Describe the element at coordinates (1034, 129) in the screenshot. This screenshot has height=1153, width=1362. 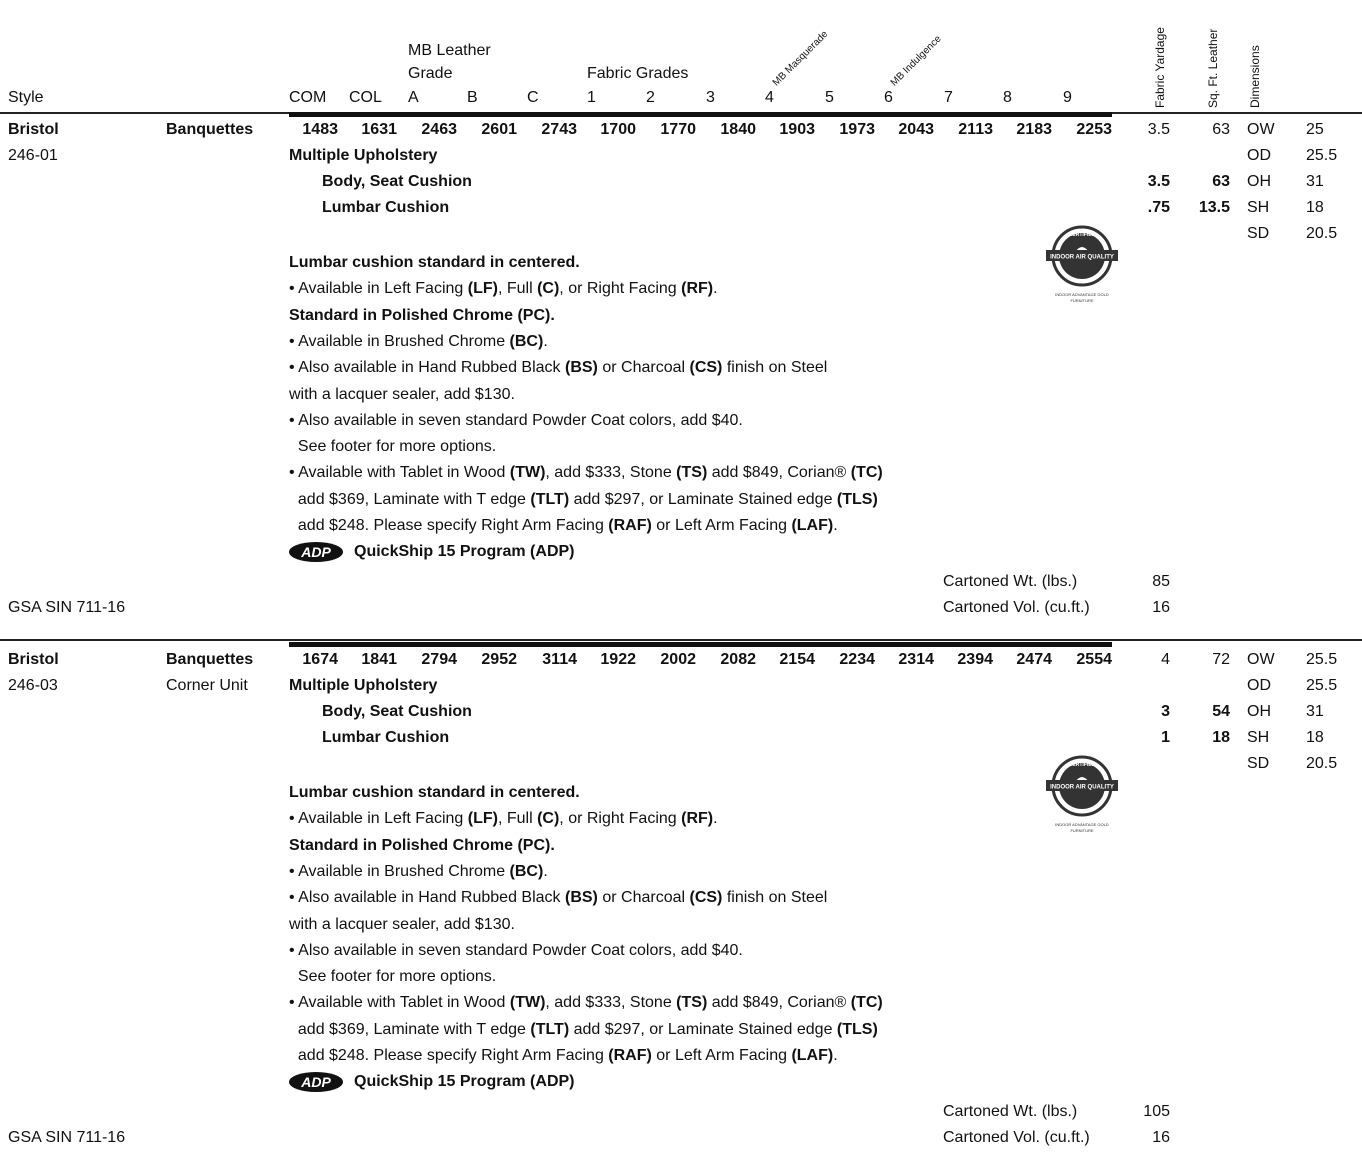
I see `price-cell: 2183` at that location.